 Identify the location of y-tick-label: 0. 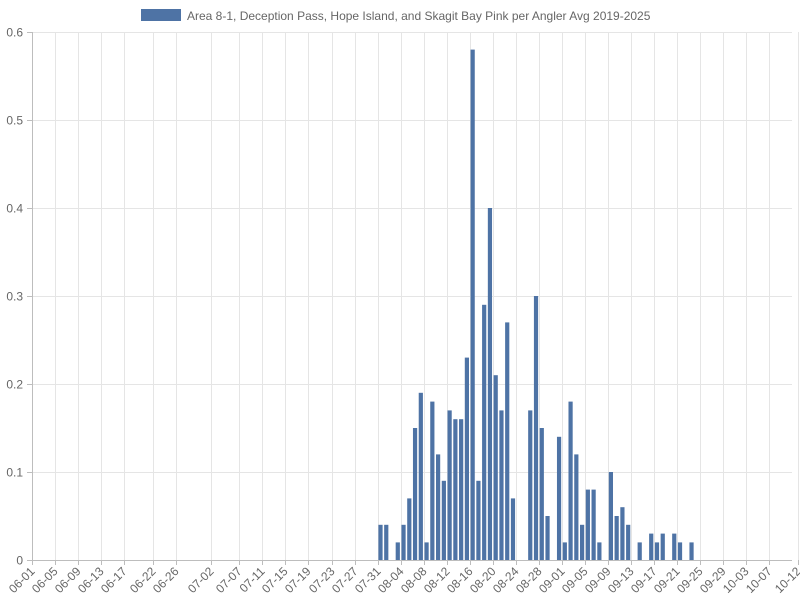
(19, 561).